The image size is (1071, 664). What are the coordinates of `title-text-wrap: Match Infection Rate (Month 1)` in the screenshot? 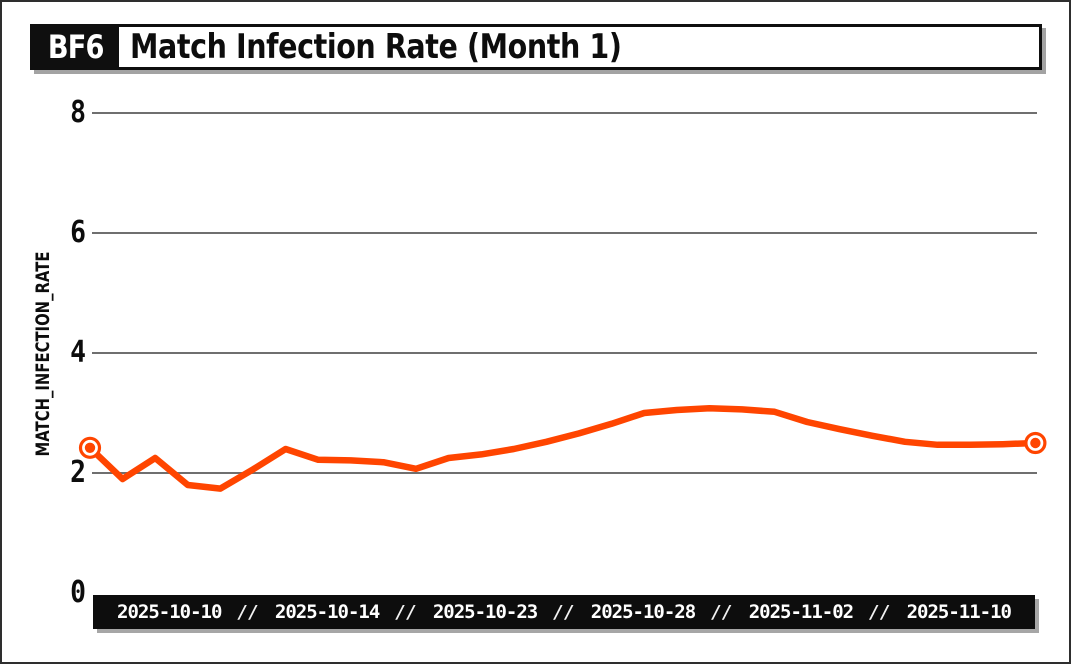 It's located at (417, 47).